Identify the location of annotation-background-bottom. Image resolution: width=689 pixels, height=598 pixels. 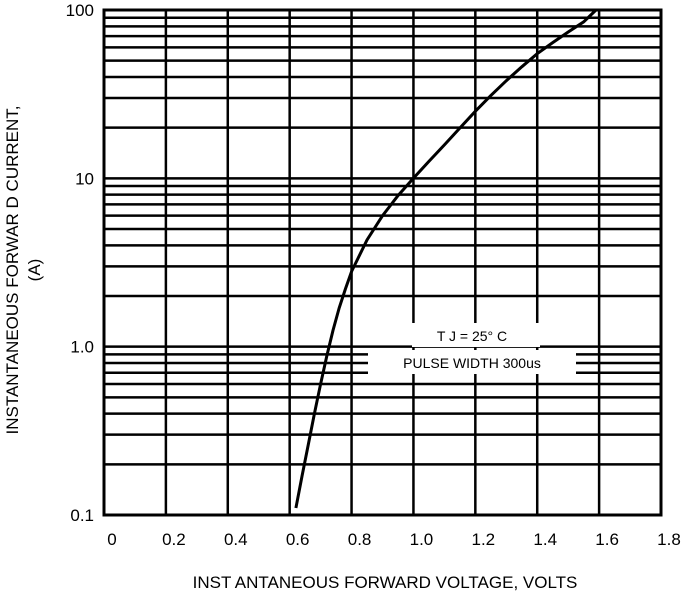
(472, 362).